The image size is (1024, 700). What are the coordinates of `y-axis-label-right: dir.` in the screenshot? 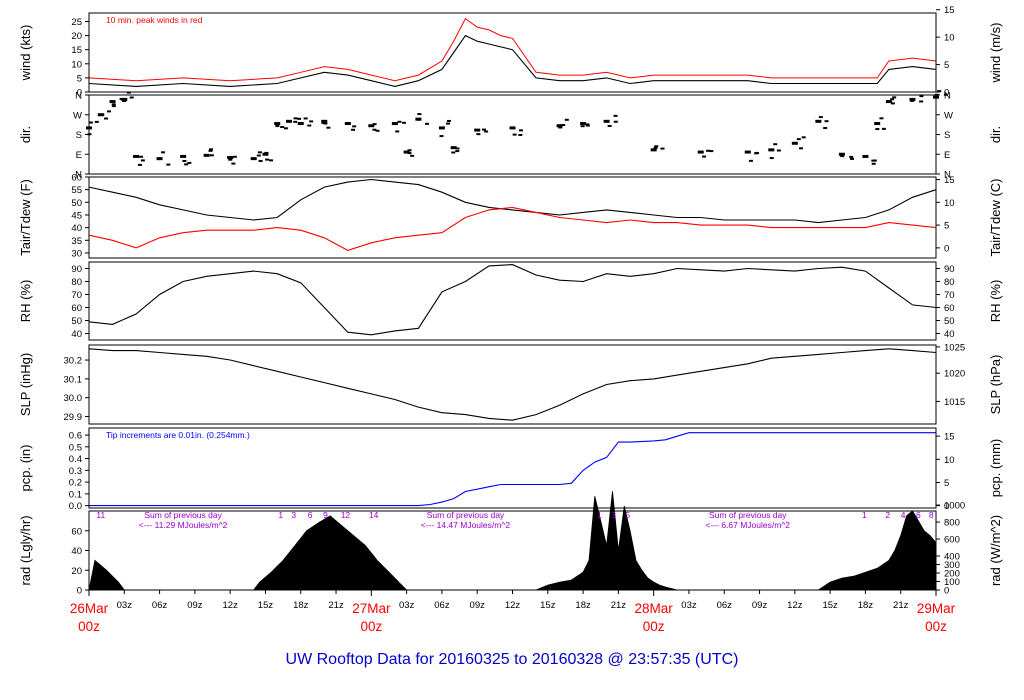 It's located at (995, 134).